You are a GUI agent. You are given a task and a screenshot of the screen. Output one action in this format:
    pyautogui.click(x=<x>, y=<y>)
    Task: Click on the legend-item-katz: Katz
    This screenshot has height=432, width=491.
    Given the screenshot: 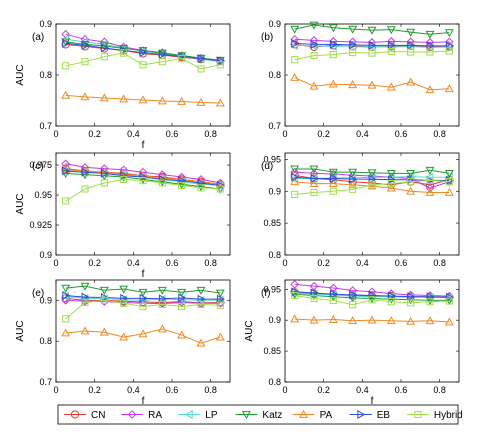 What is the action you would take?
    pyautogui.click(x=258, y=415)
    